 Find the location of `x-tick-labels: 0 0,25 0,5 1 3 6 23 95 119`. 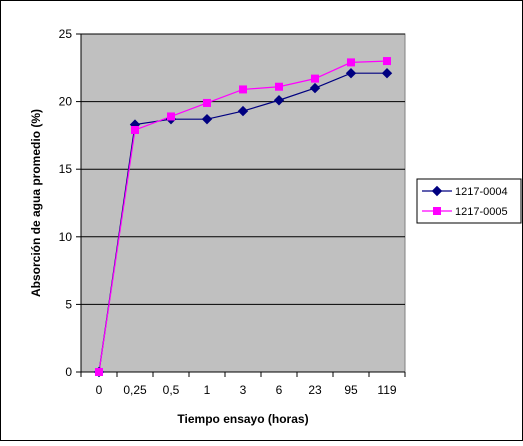

x-tick-labels: 0 0,25 0,5 1 3 6 23 95 119 is located at coordinates (246, 390).